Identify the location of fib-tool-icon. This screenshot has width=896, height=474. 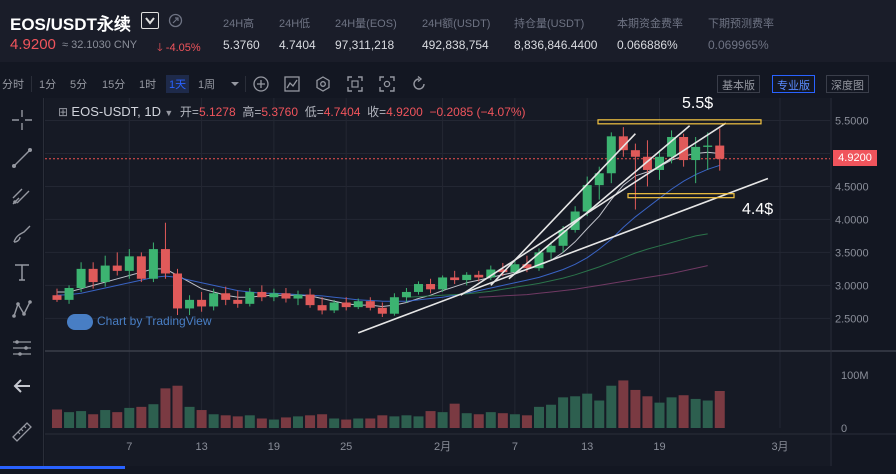
(22, 196).